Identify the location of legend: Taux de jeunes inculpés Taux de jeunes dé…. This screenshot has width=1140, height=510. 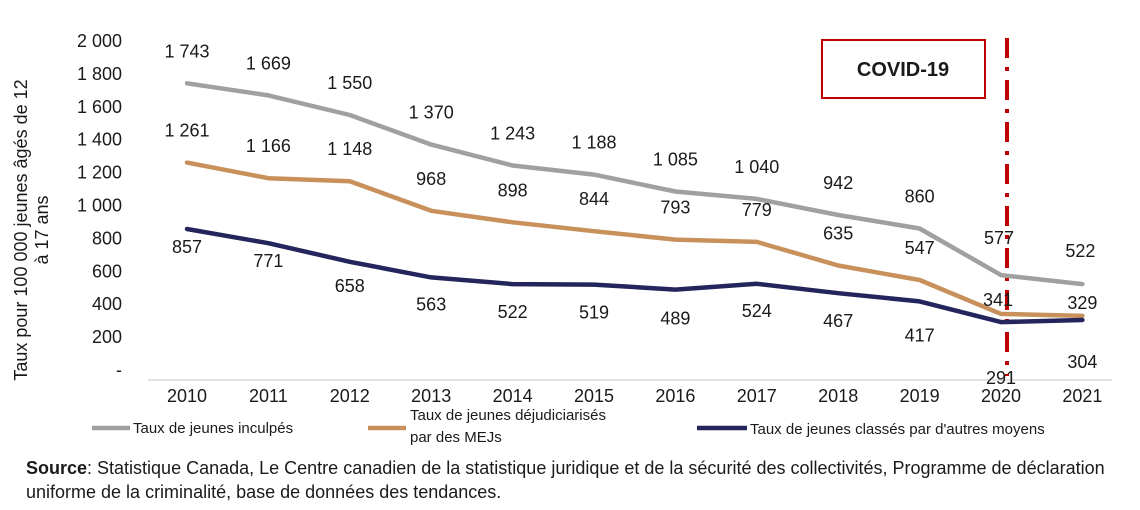
(568, 426).